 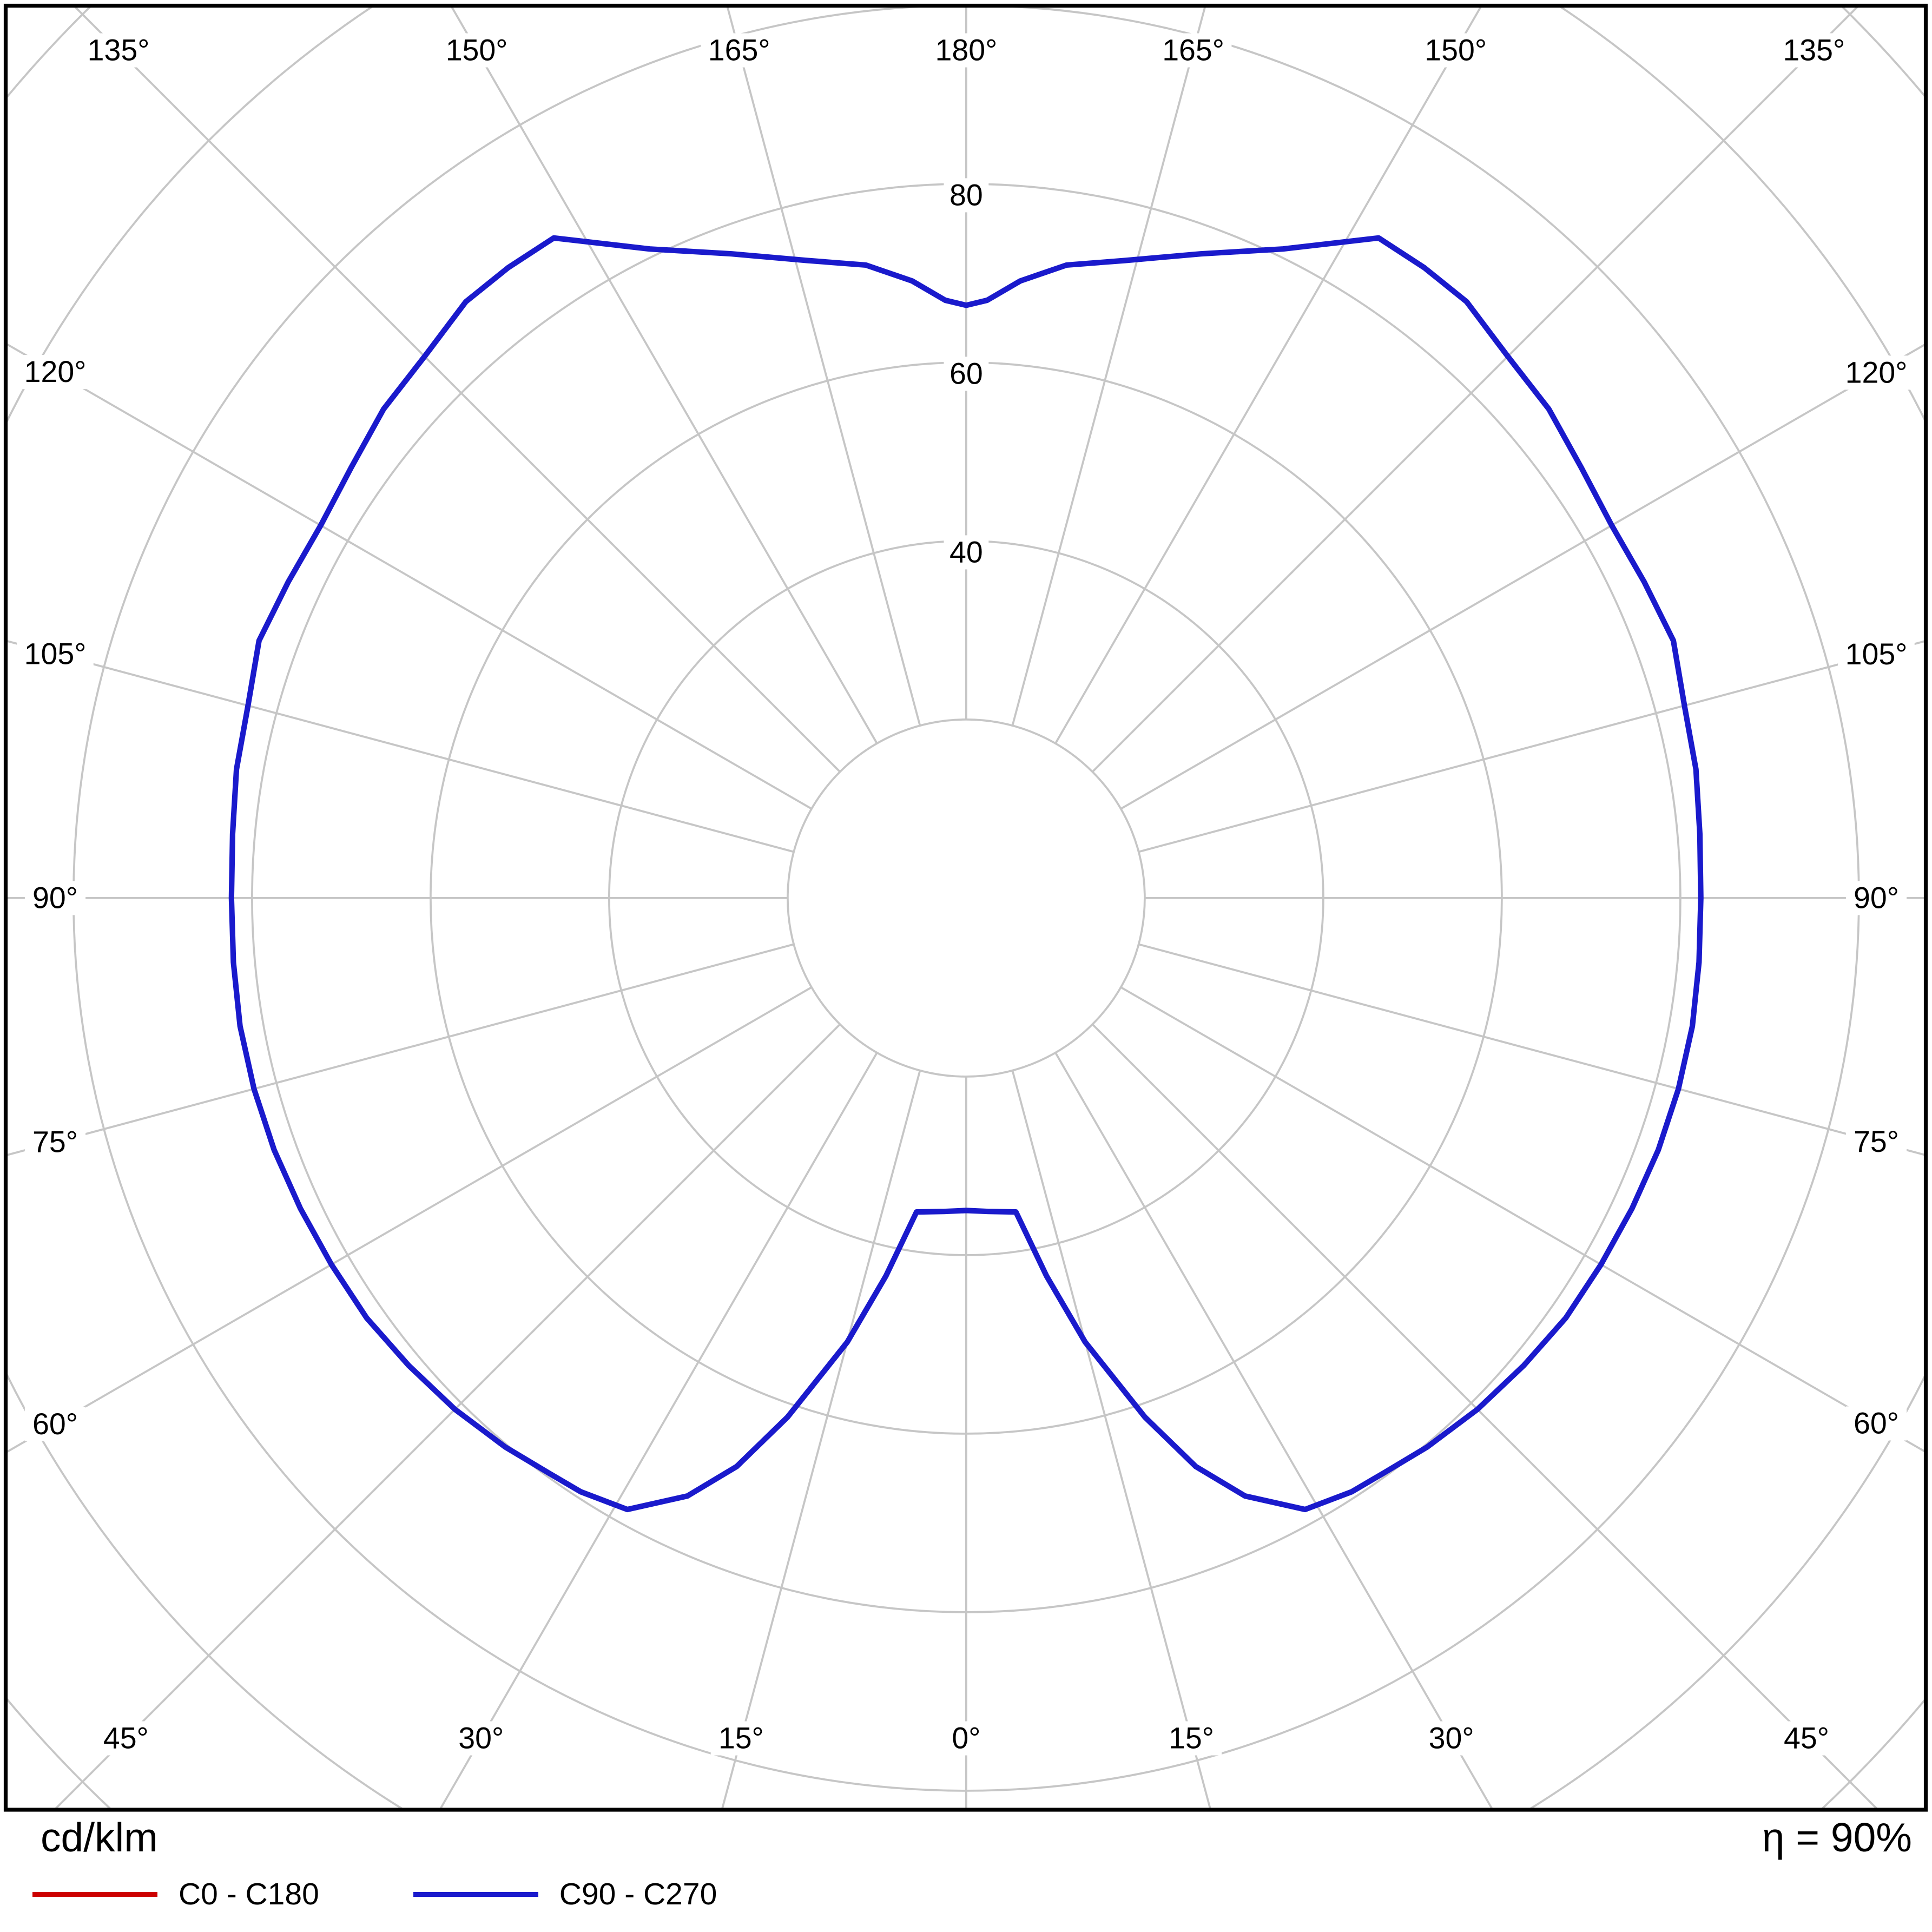 I want to click on angle-label-15-right: 15°, so click(x=1191, y=1738).